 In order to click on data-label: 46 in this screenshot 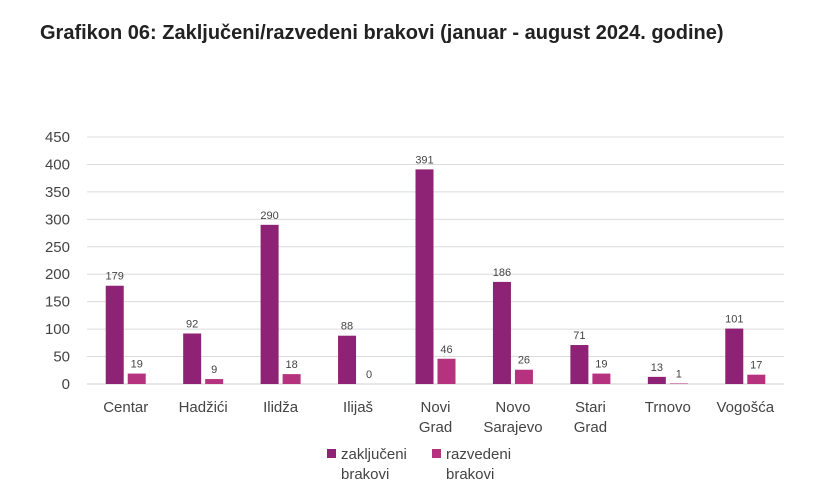, I will do `click(446, 350)`.